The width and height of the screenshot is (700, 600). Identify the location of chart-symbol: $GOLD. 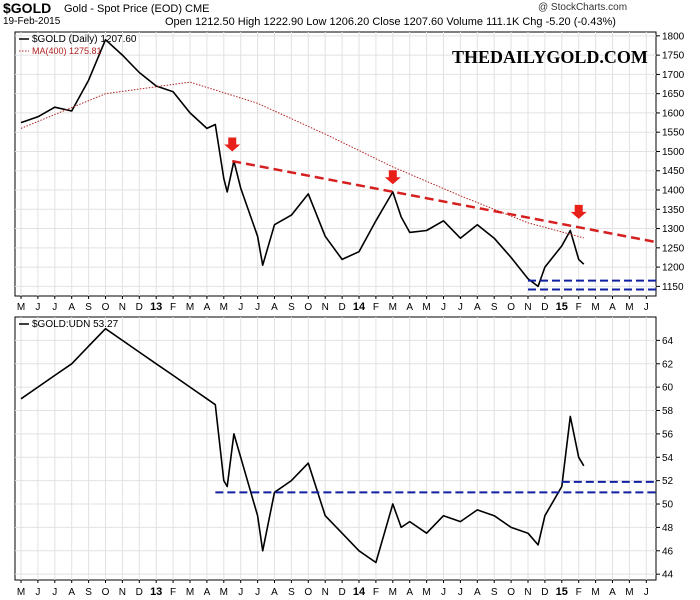
(27, 8).